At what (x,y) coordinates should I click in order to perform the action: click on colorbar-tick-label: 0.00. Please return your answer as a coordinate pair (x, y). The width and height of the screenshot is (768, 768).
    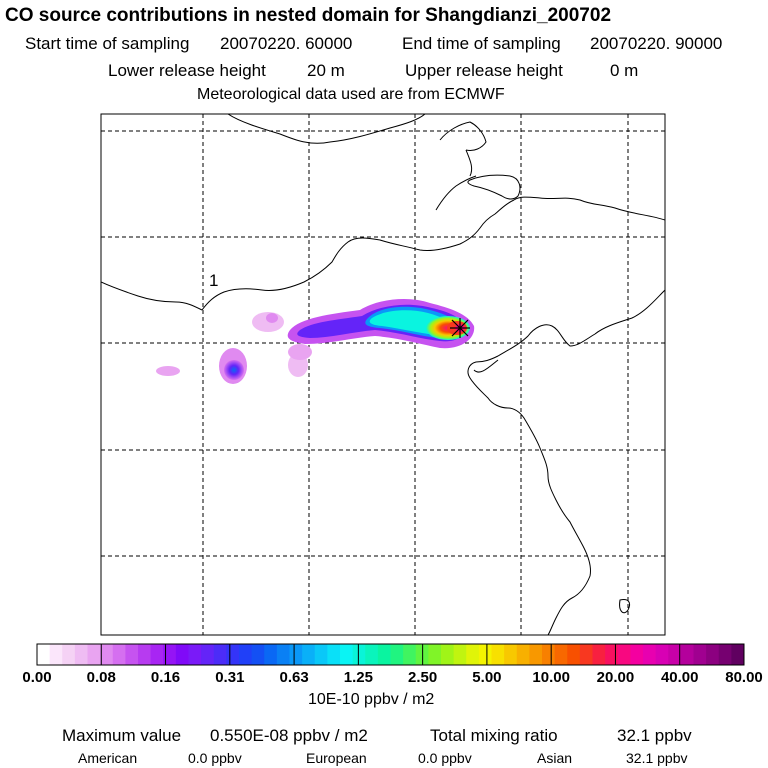
    Looking at the image, I should click on (37, 677).